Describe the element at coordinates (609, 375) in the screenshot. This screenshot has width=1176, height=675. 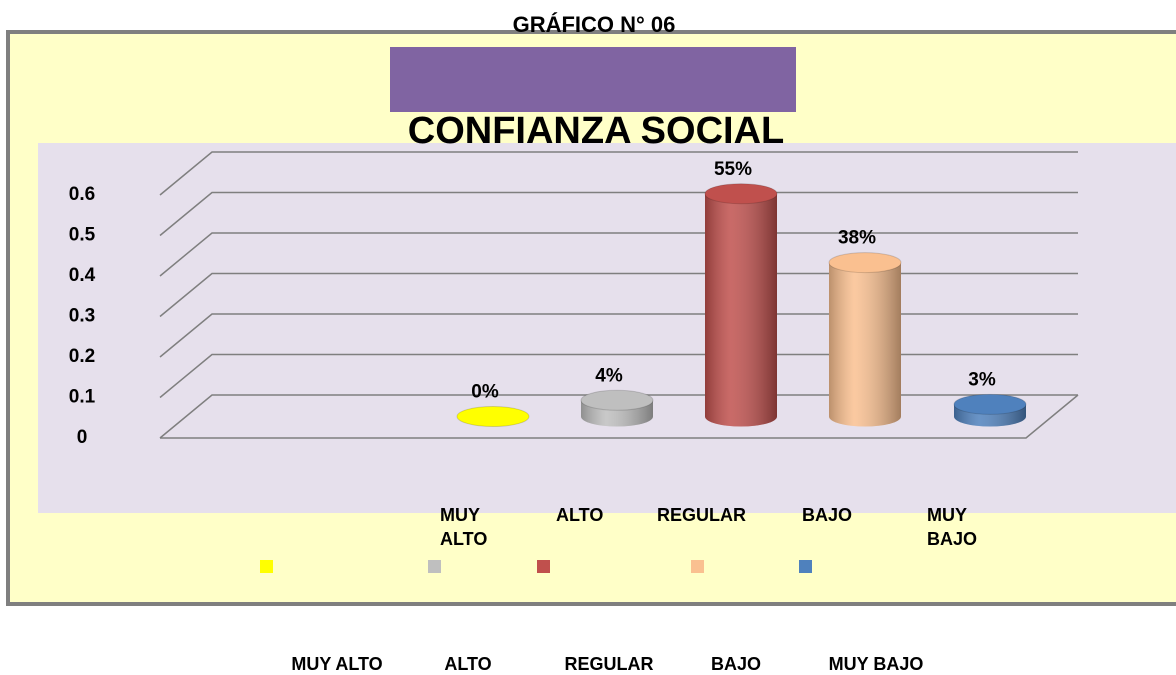
I see `data-label: 4%` at that location.